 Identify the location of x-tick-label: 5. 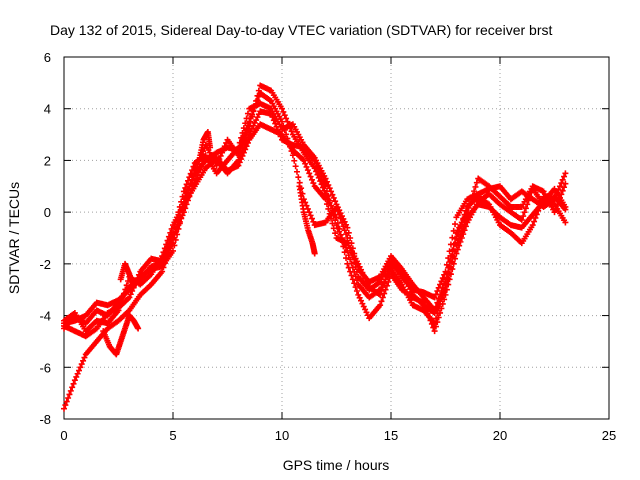
(172, 435).